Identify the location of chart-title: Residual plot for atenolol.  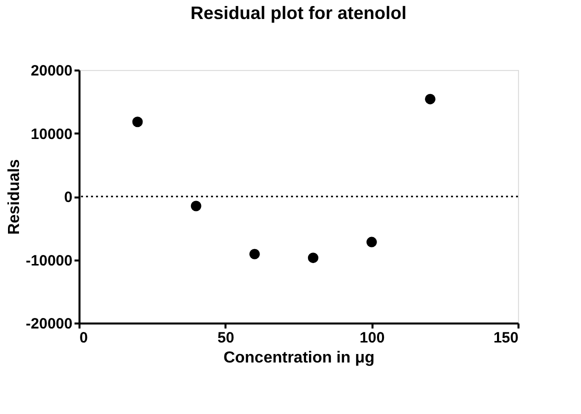
(298, 13).